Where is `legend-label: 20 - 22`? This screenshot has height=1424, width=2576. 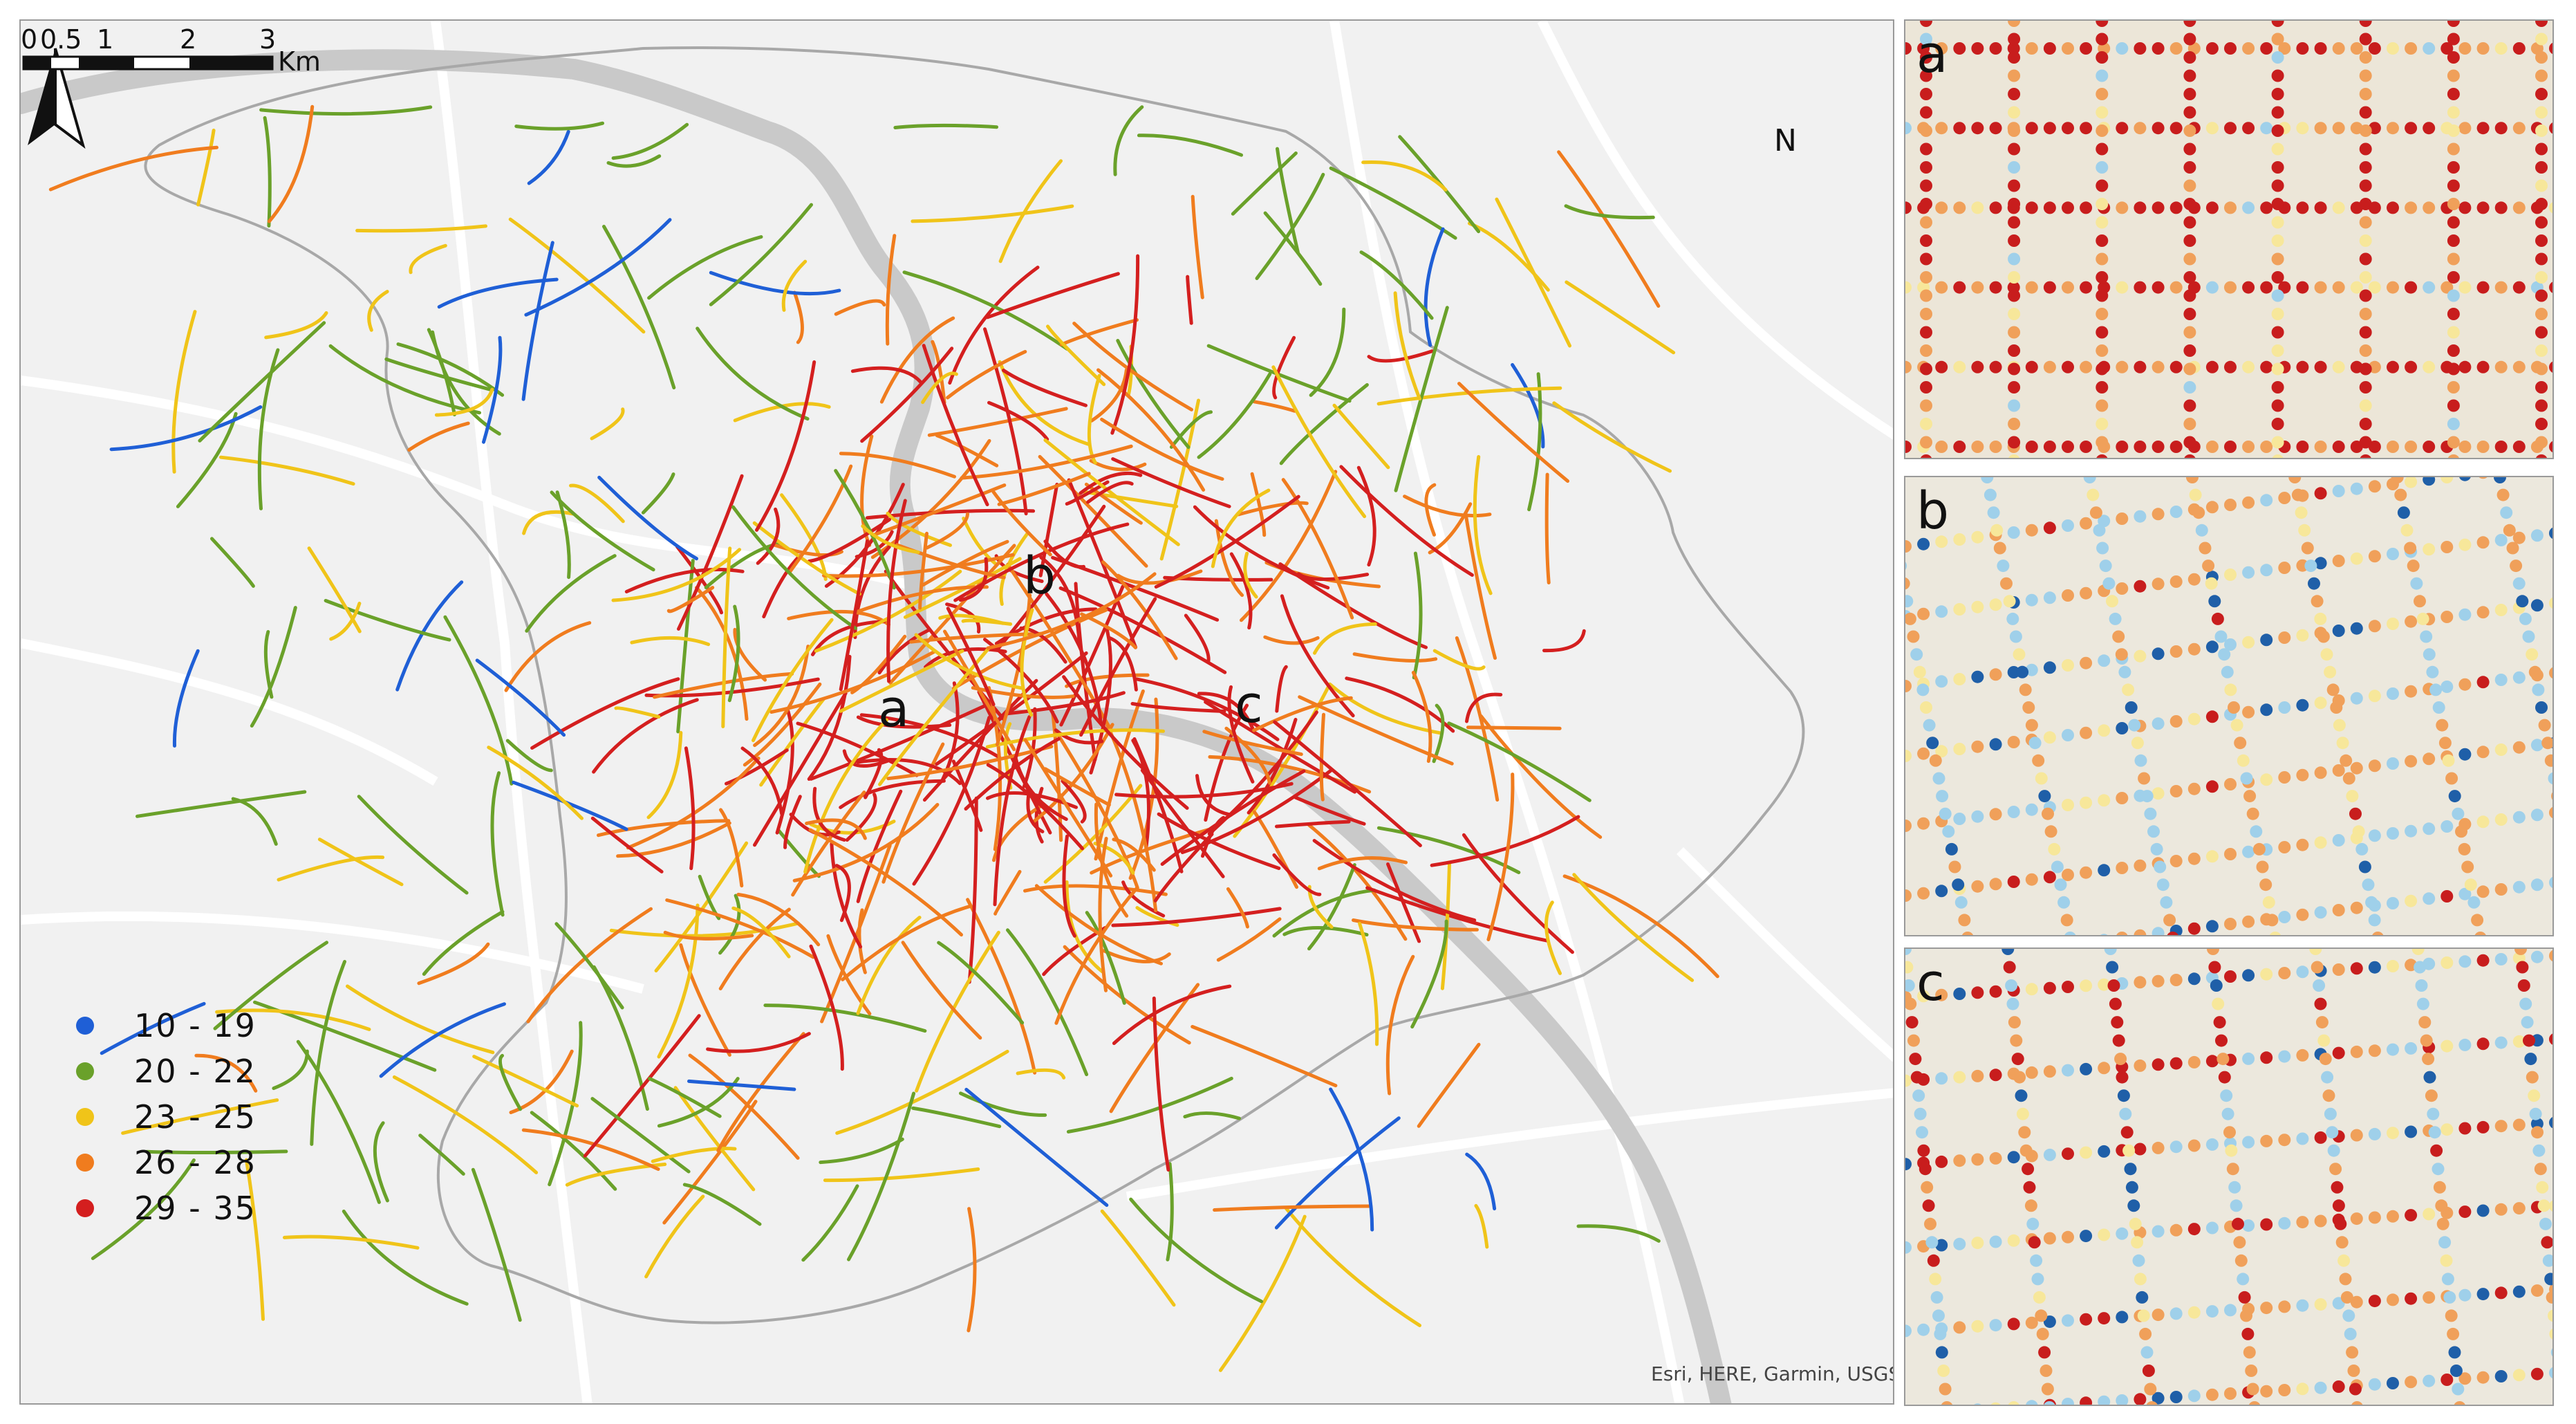
legend-label: 20 - 22 is located at coordinates (195, 1071).